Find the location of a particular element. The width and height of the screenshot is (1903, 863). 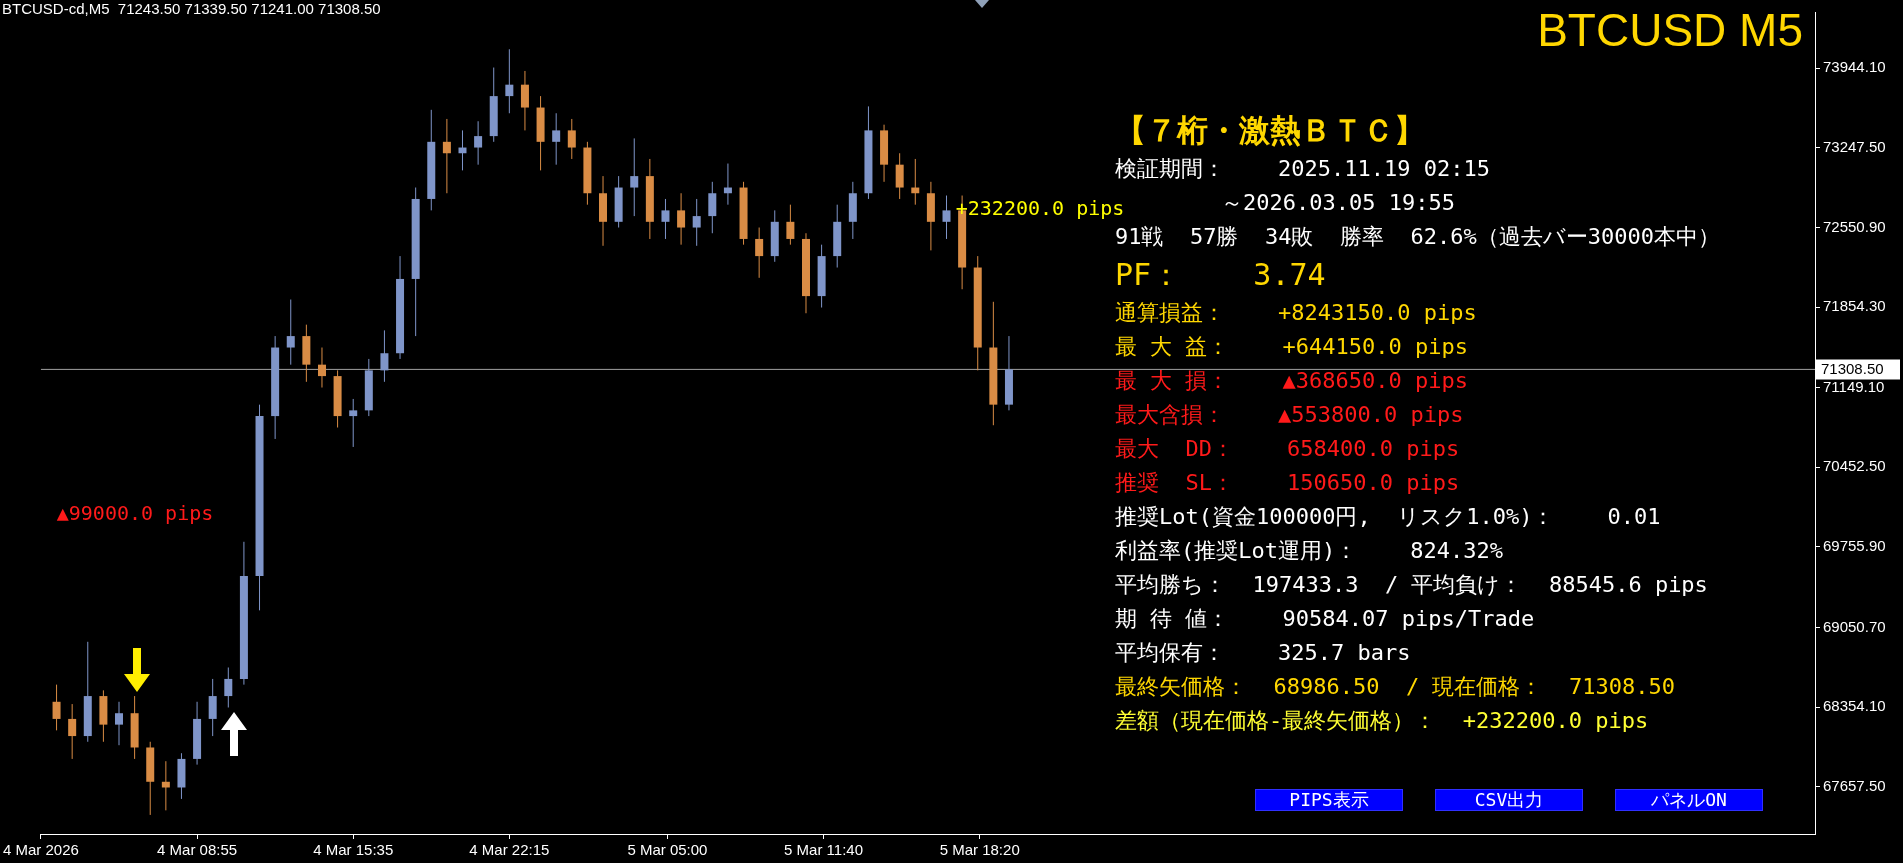

x-tick-label: 5 Mar 18:20 is located at coordinates (979, 850).